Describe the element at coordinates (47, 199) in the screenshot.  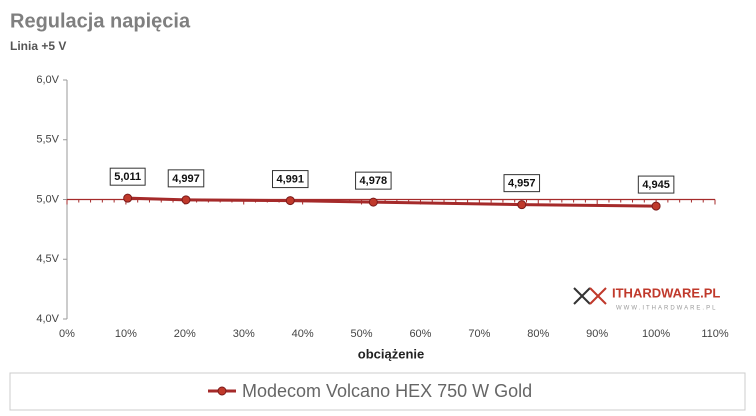
I see `y-tick-label: 5,0V` at that location.